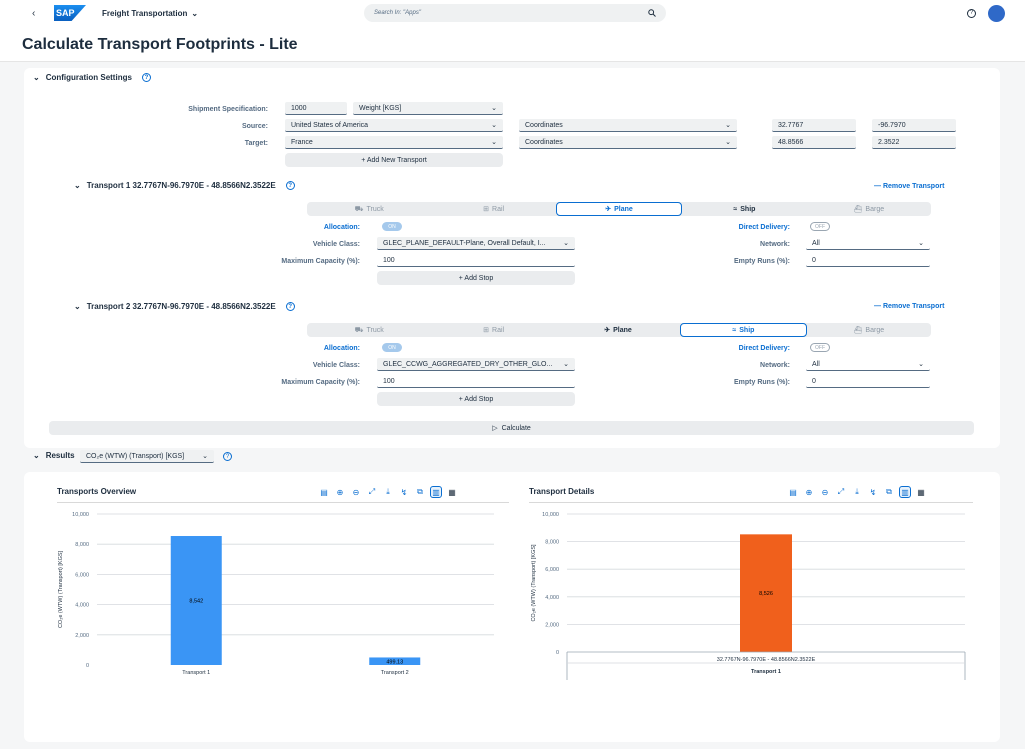 The image size is (1025, 749). I want to click on vehicle-class-select: GLEC_CCWG_AGGREGATED_DRY_OTHER_GLO... ⌄, so click(476, 364).